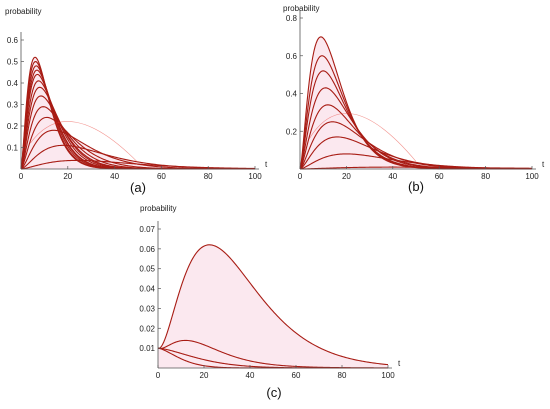  Describe the element at coordinates (292, 18) in the screenshot. I see `y-tick-label: 0.8` at that location.